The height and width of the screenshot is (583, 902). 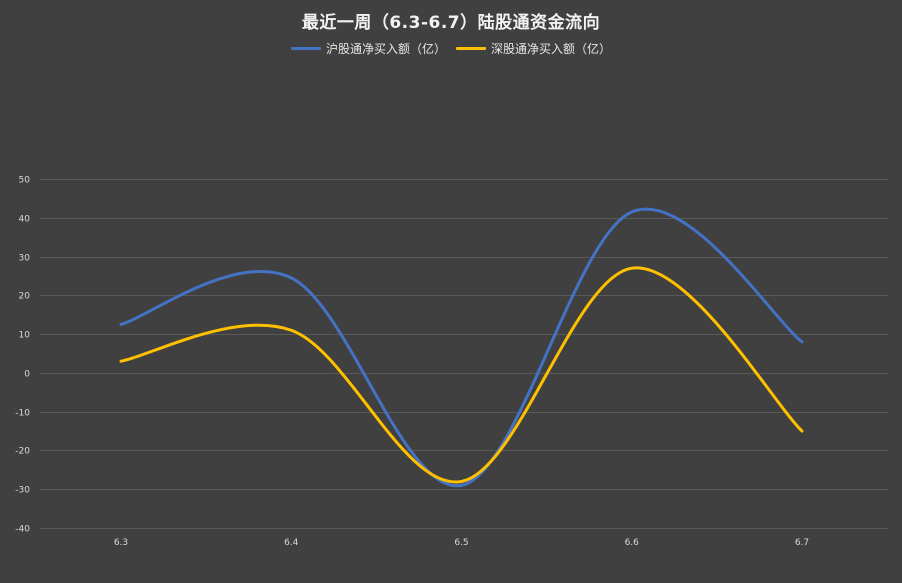 I want to click on x-tick-label: 6.6, so click(x=632, y=543).